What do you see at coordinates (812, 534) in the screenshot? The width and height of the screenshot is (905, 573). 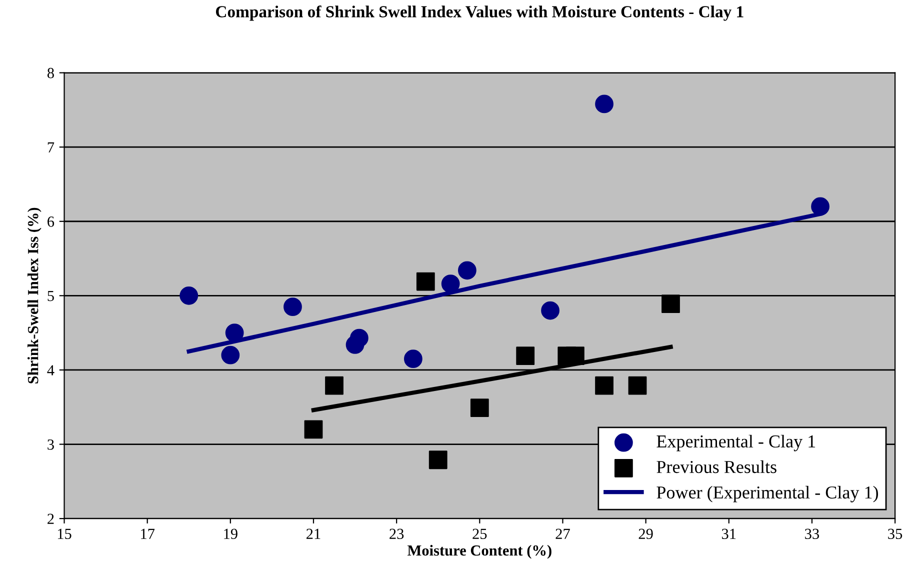 I see `x-tick-label: 33` at bounding box center [812, 534].